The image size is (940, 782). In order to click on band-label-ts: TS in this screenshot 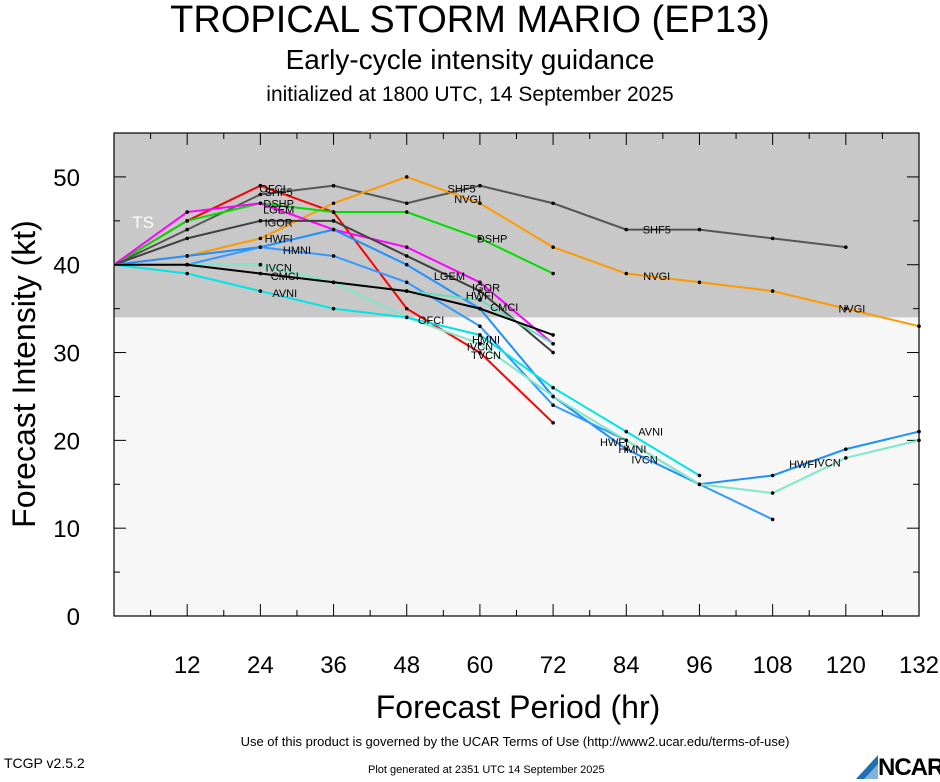, I will do `click(143, 222)`.